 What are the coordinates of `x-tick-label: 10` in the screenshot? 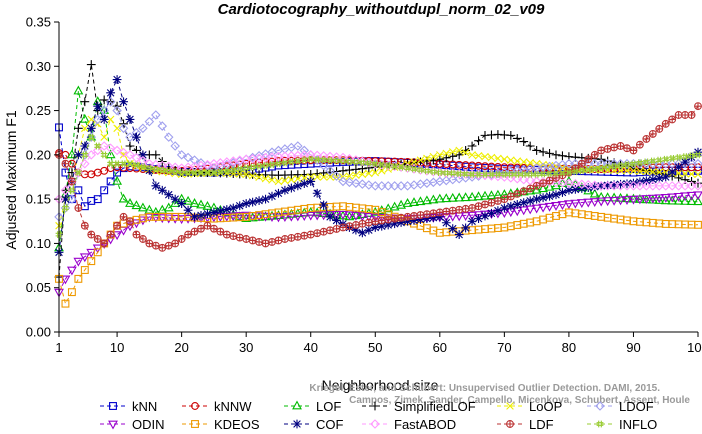 It's located at (117, 347).